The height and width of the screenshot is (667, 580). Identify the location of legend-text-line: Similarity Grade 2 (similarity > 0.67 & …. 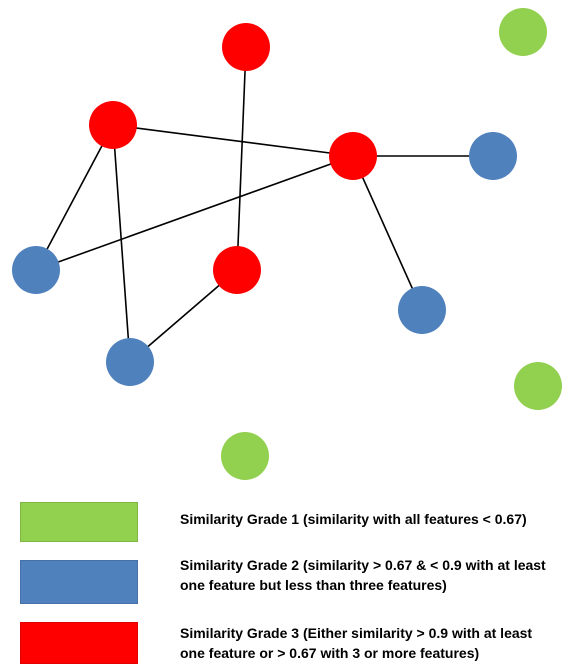
(363, 565).